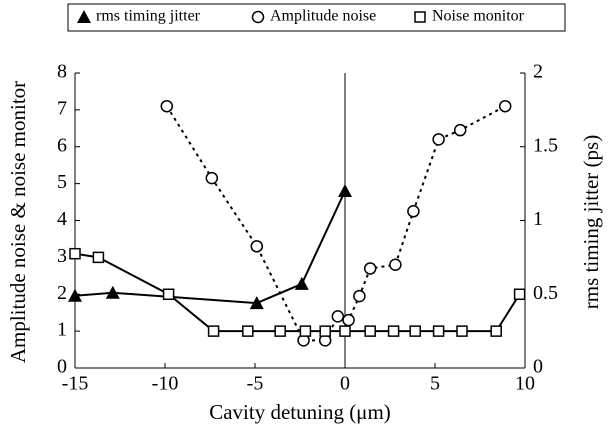 This screenshot has height=431, width=611. Describe the element at coordinates (62, 256) in the screenshot. I see `y-tick-label: 3` at that location.